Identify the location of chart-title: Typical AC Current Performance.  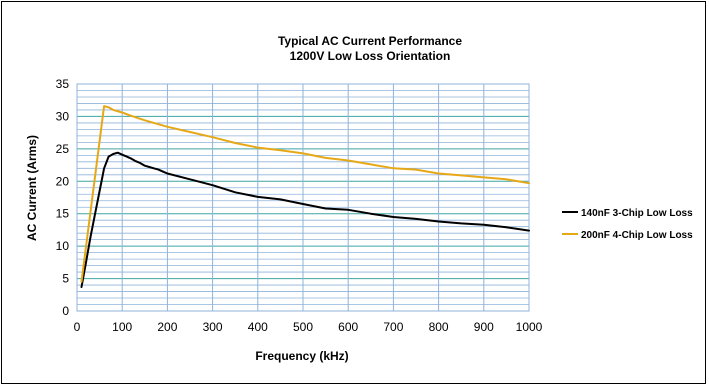
(370, 41).